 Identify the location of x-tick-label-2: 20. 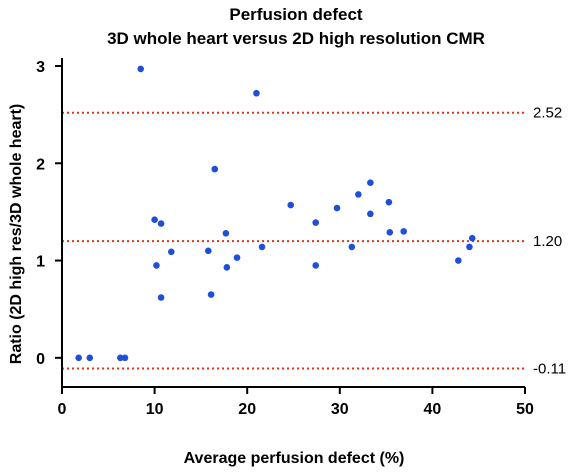
(247, 409).